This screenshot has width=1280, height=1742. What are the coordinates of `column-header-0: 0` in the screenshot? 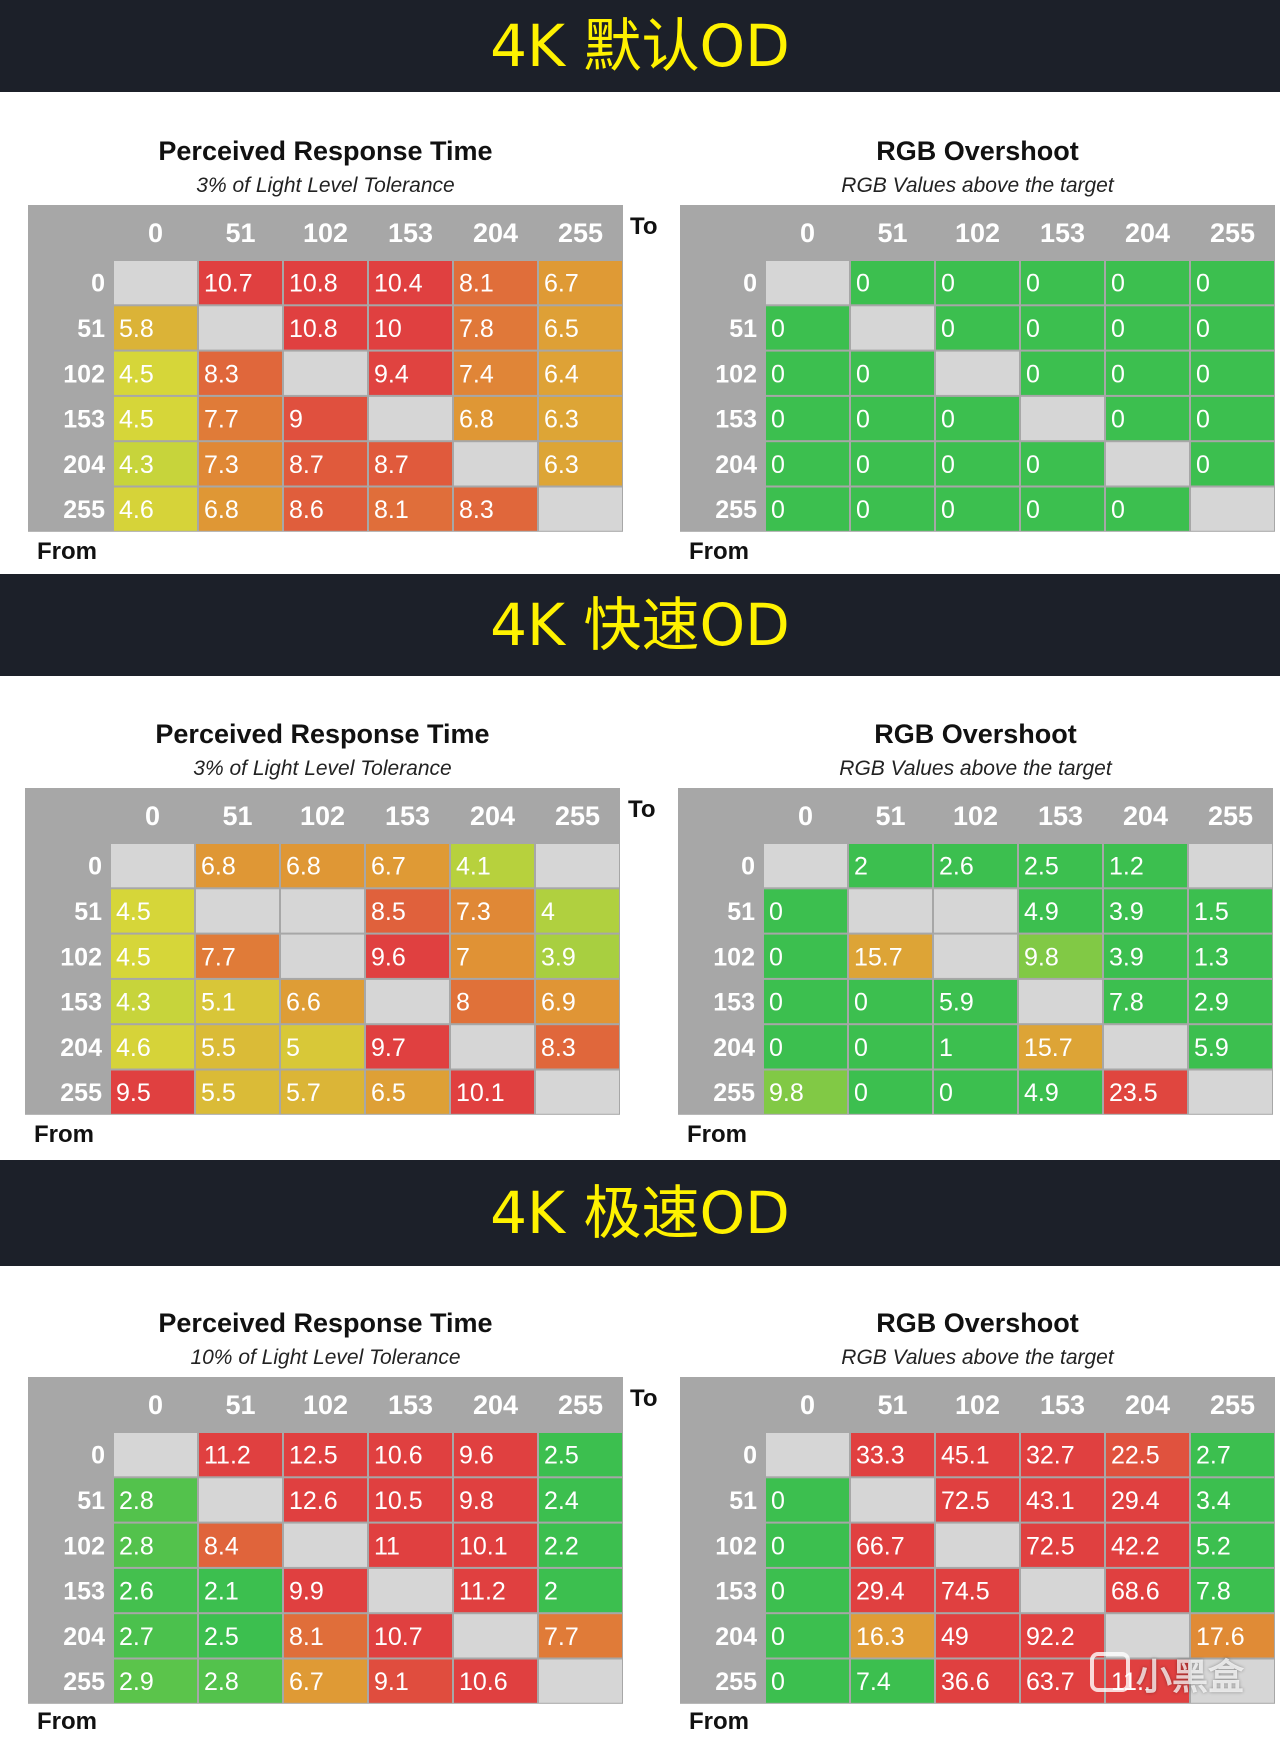 It's located at (807, 233).